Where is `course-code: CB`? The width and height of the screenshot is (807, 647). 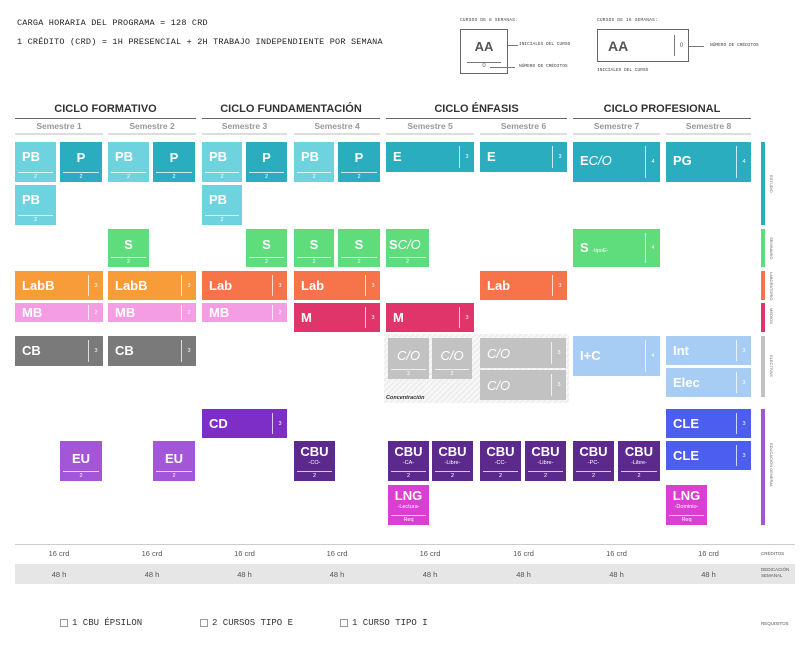
course-code: CB is located at coordinates (31, 350).